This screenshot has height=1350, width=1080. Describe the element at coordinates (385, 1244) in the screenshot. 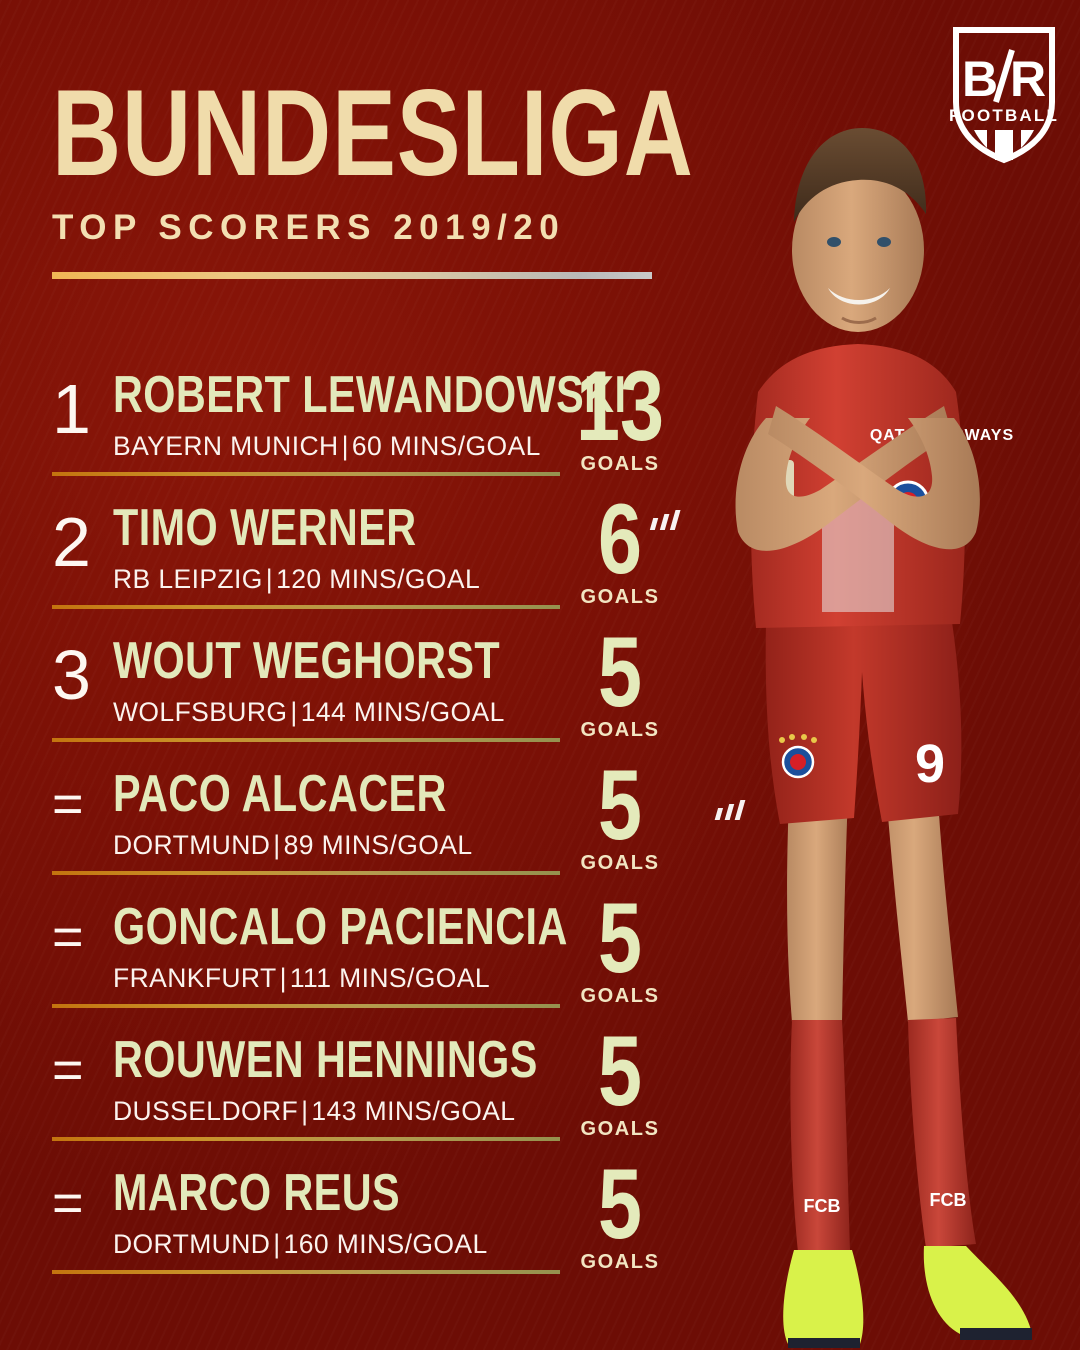

I see `minutes-per-goal: 160 MINS/GOAL` at that location.